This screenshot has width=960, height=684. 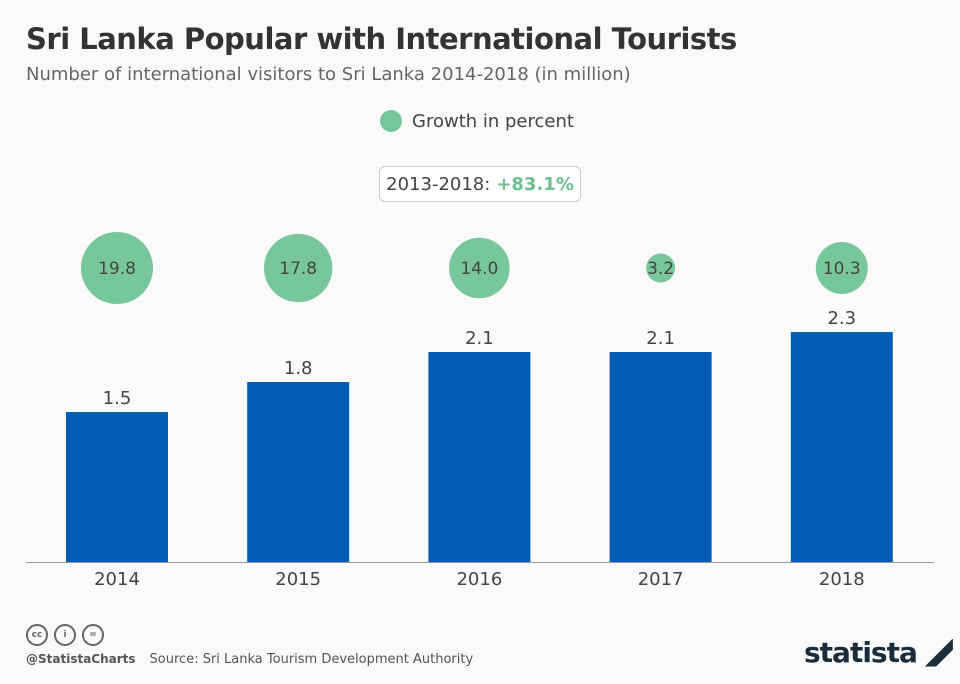 I want to click on x-tick-2016: 2016, so click(x=479, y=579).